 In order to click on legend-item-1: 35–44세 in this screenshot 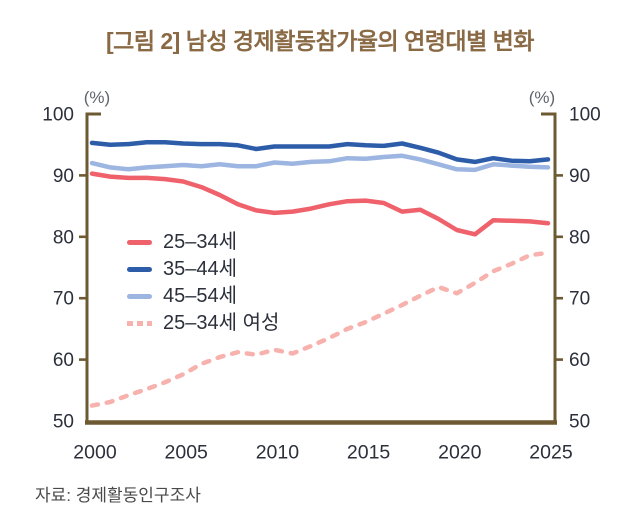, I will do `click(203, 269)`.